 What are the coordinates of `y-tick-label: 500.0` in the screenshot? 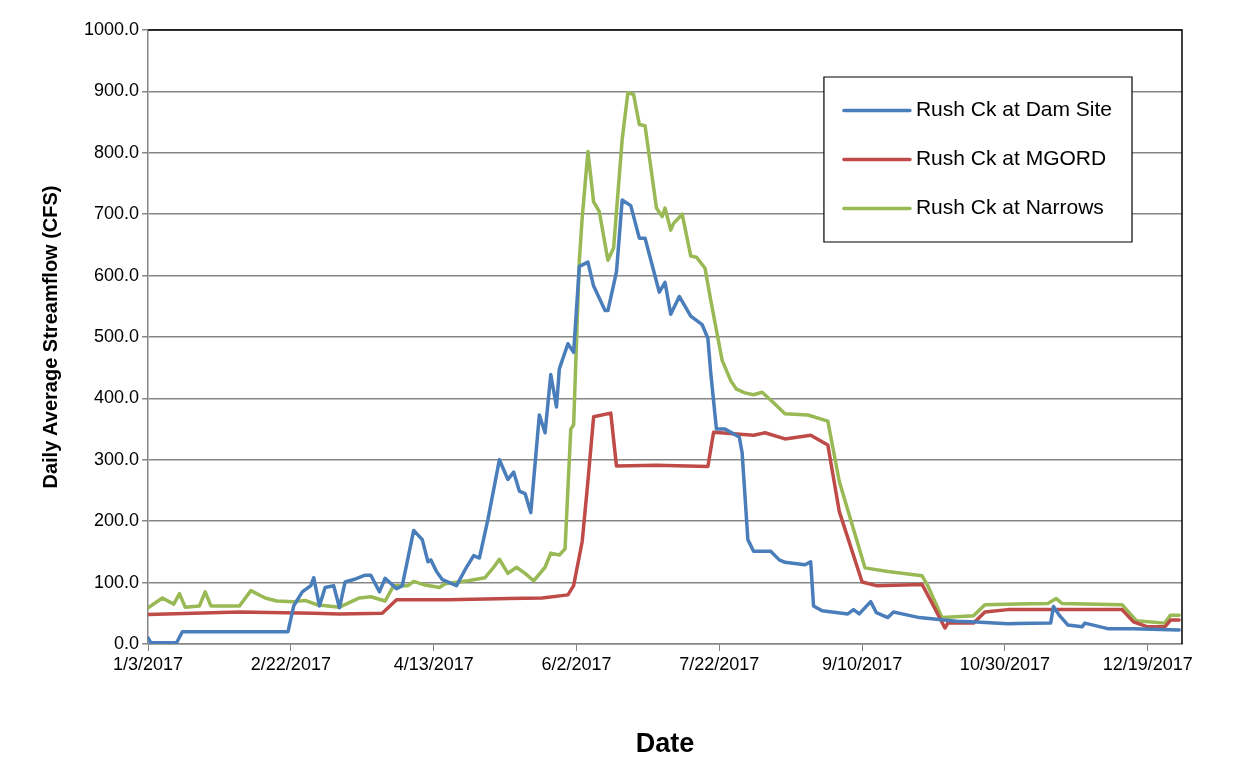 It's located at (117, 335).